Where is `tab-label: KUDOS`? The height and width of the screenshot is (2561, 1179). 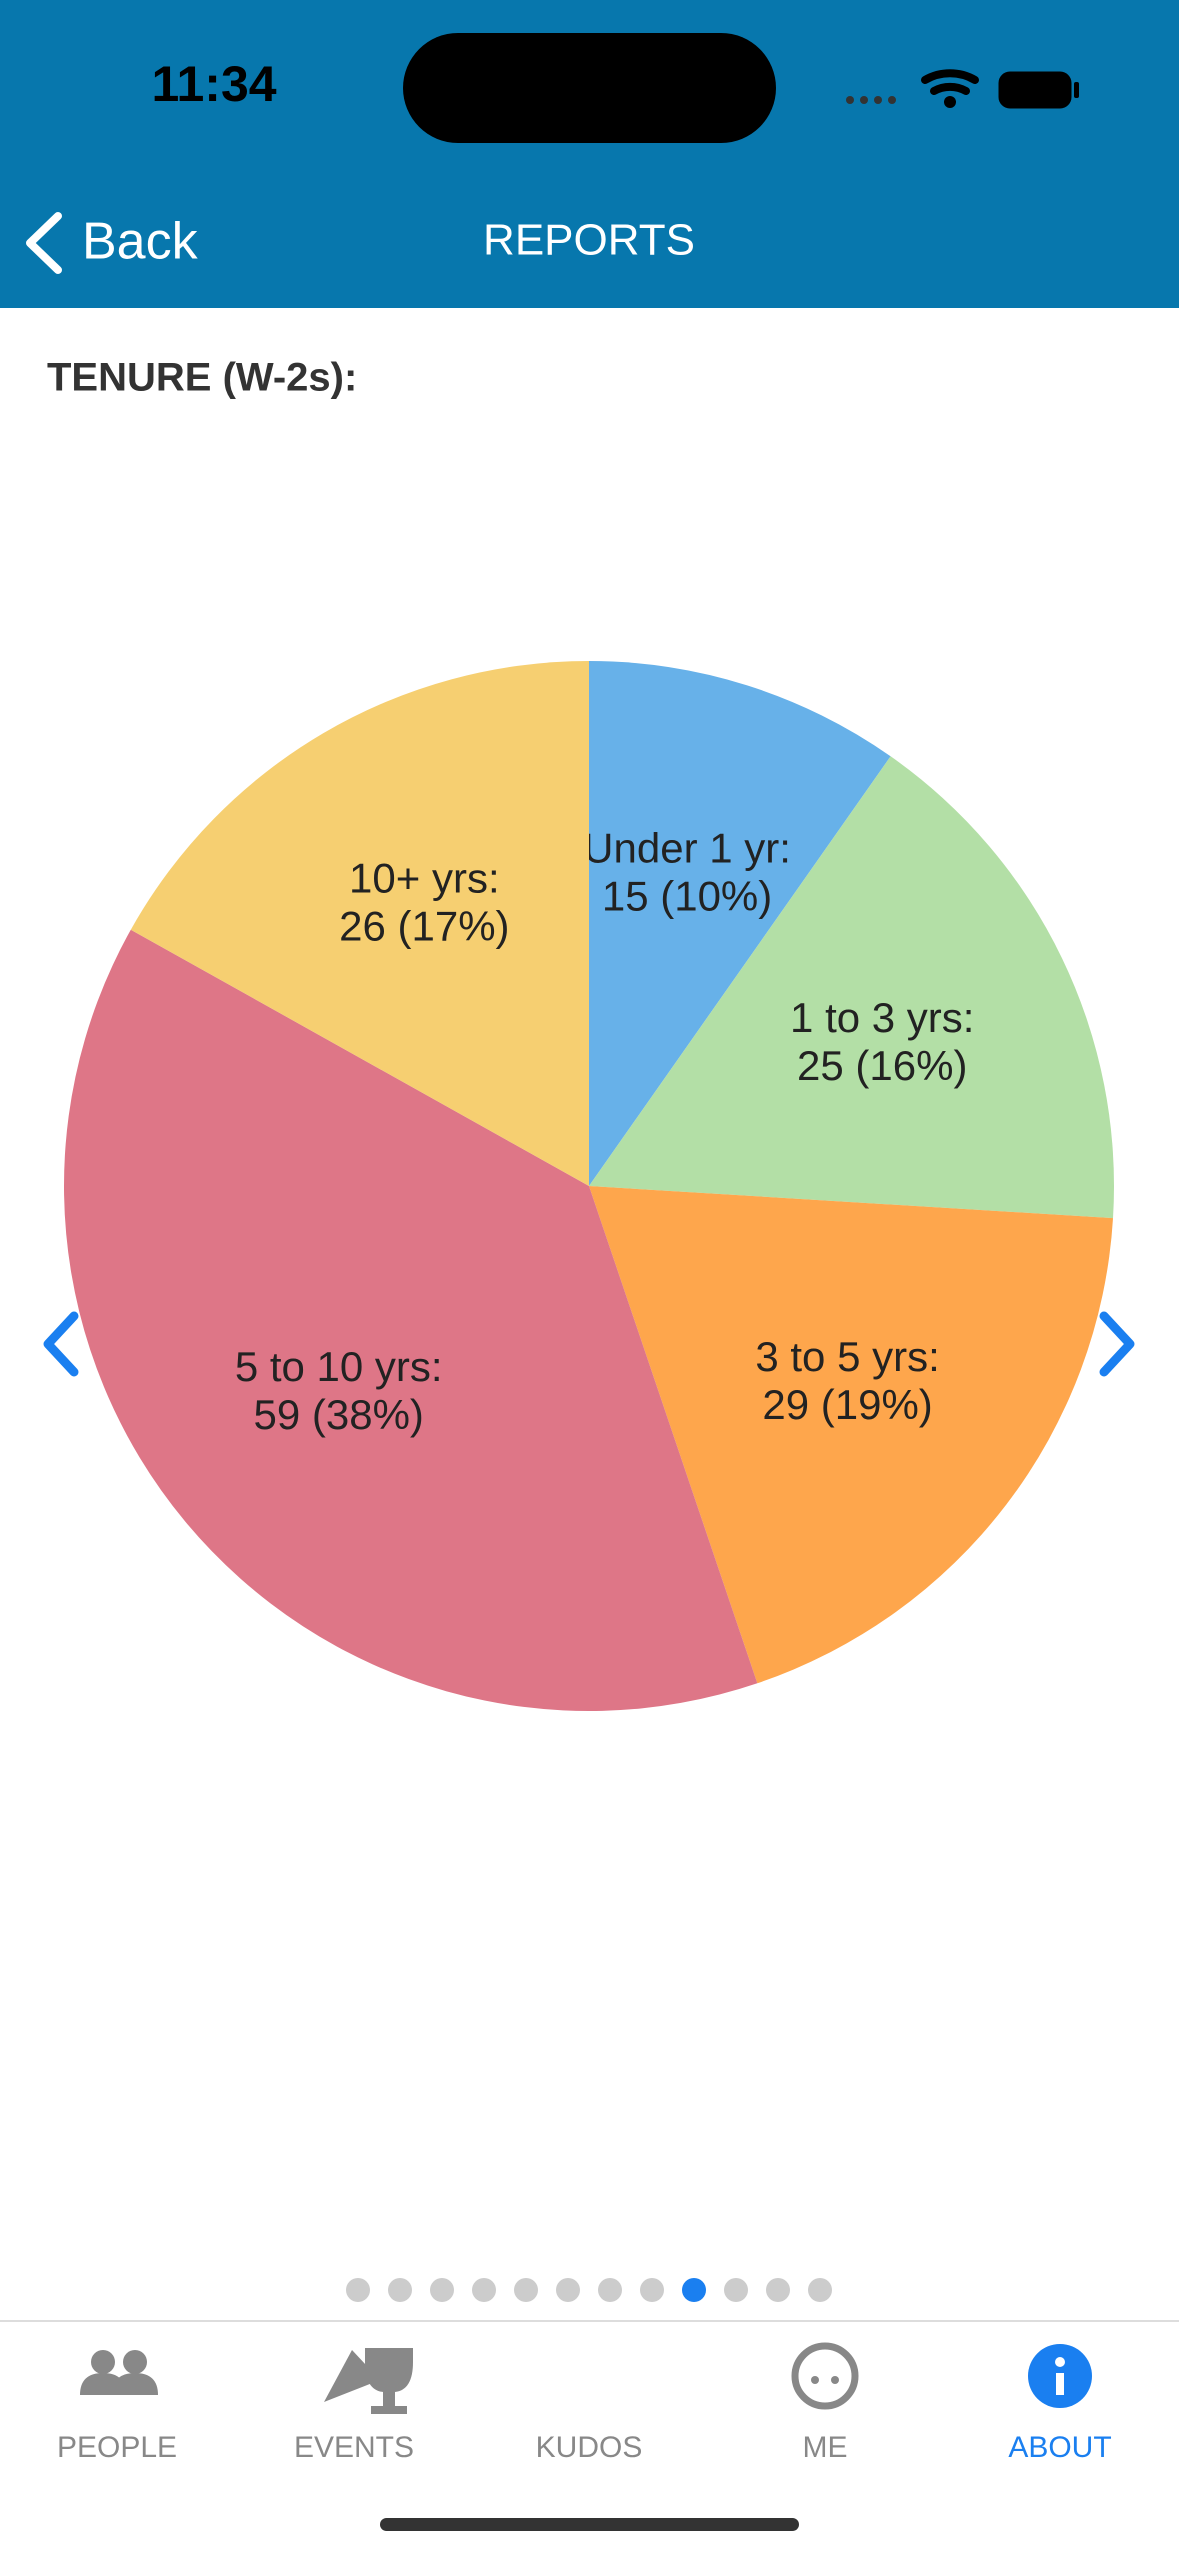 tab-label: KUDOS is located at coordinates (589, 2447).